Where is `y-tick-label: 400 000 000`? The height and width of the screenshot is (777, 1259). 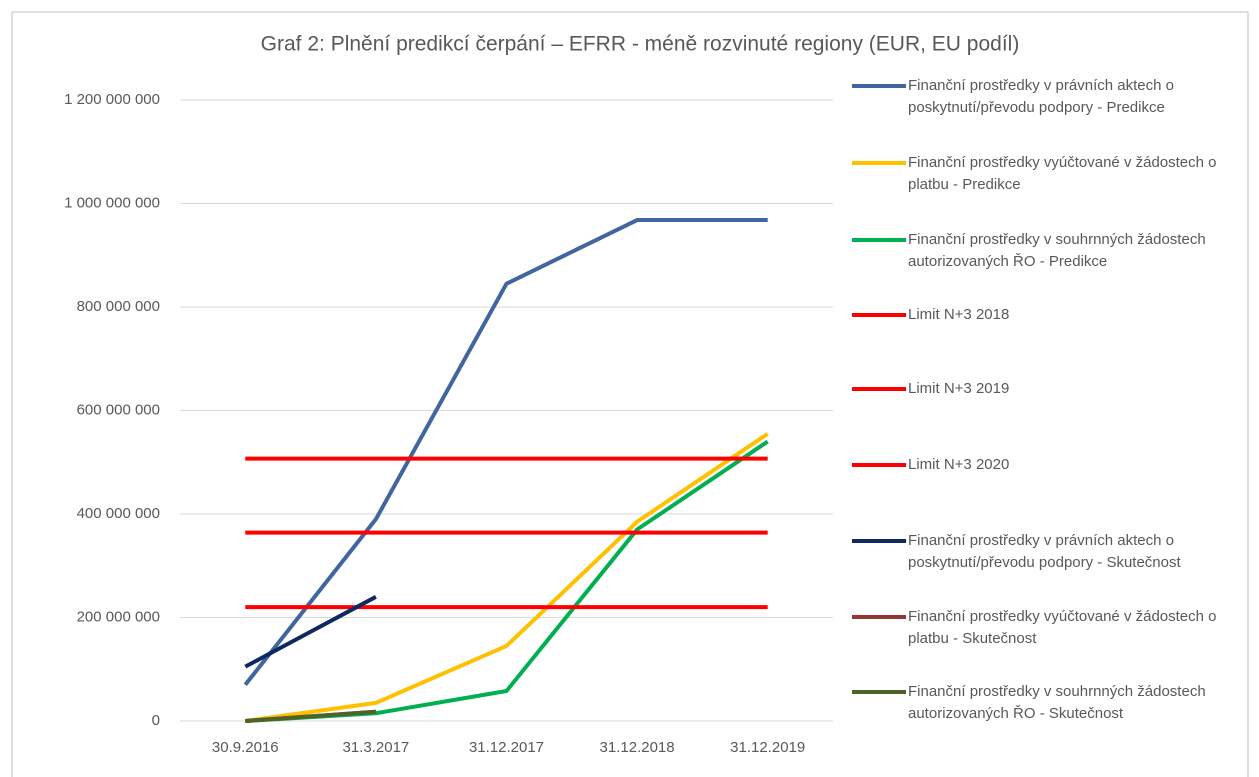
y-tick-label: 400 000 000 is located at coordinates (118, 513).